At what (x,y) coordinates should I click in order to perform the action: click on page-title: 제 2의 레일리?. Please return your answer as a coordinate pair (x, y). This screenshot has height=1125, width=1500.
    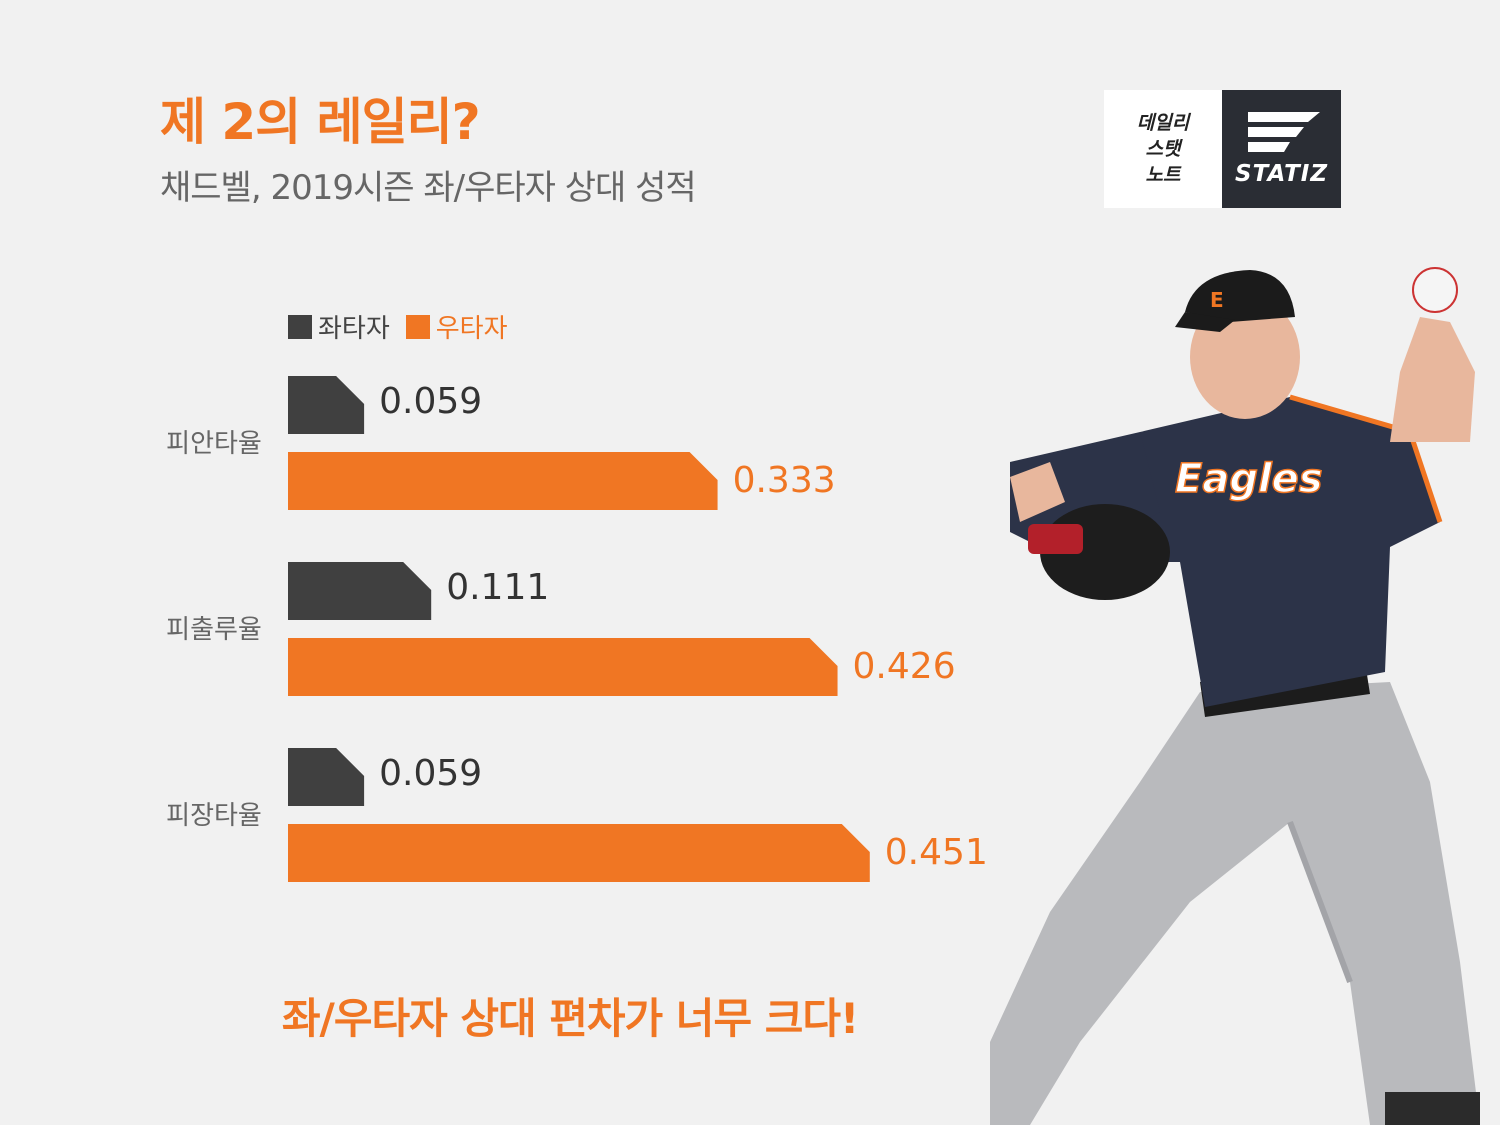
    Looking at the image, I should click on (320, 122).